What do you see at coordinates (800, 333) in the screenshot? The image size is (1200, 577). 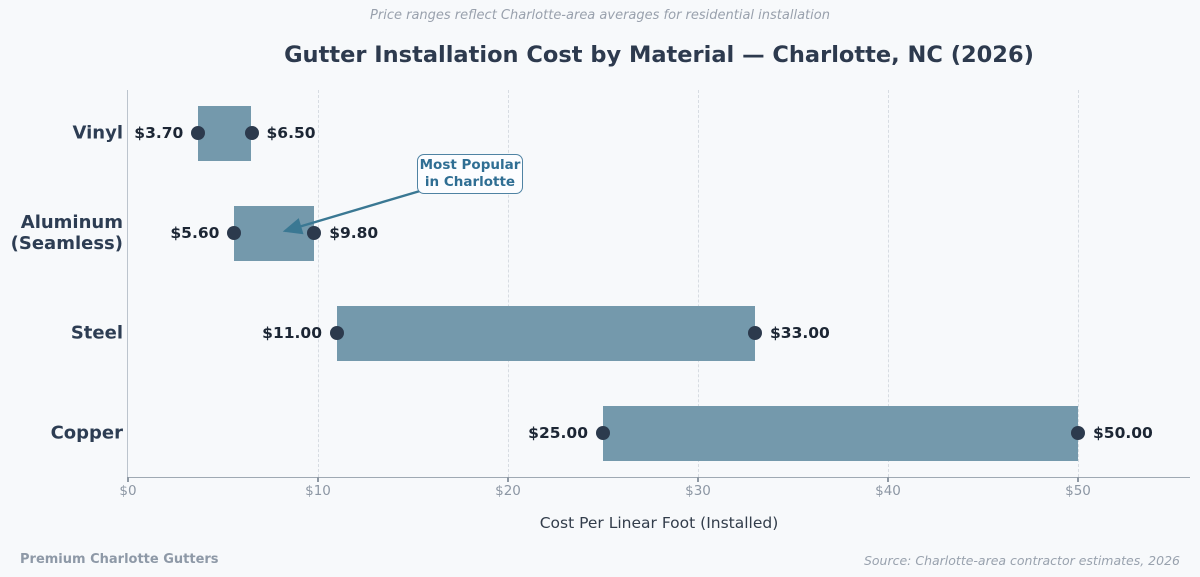 I see `max-value-label: $33.00` at bounding box center [800, 333].